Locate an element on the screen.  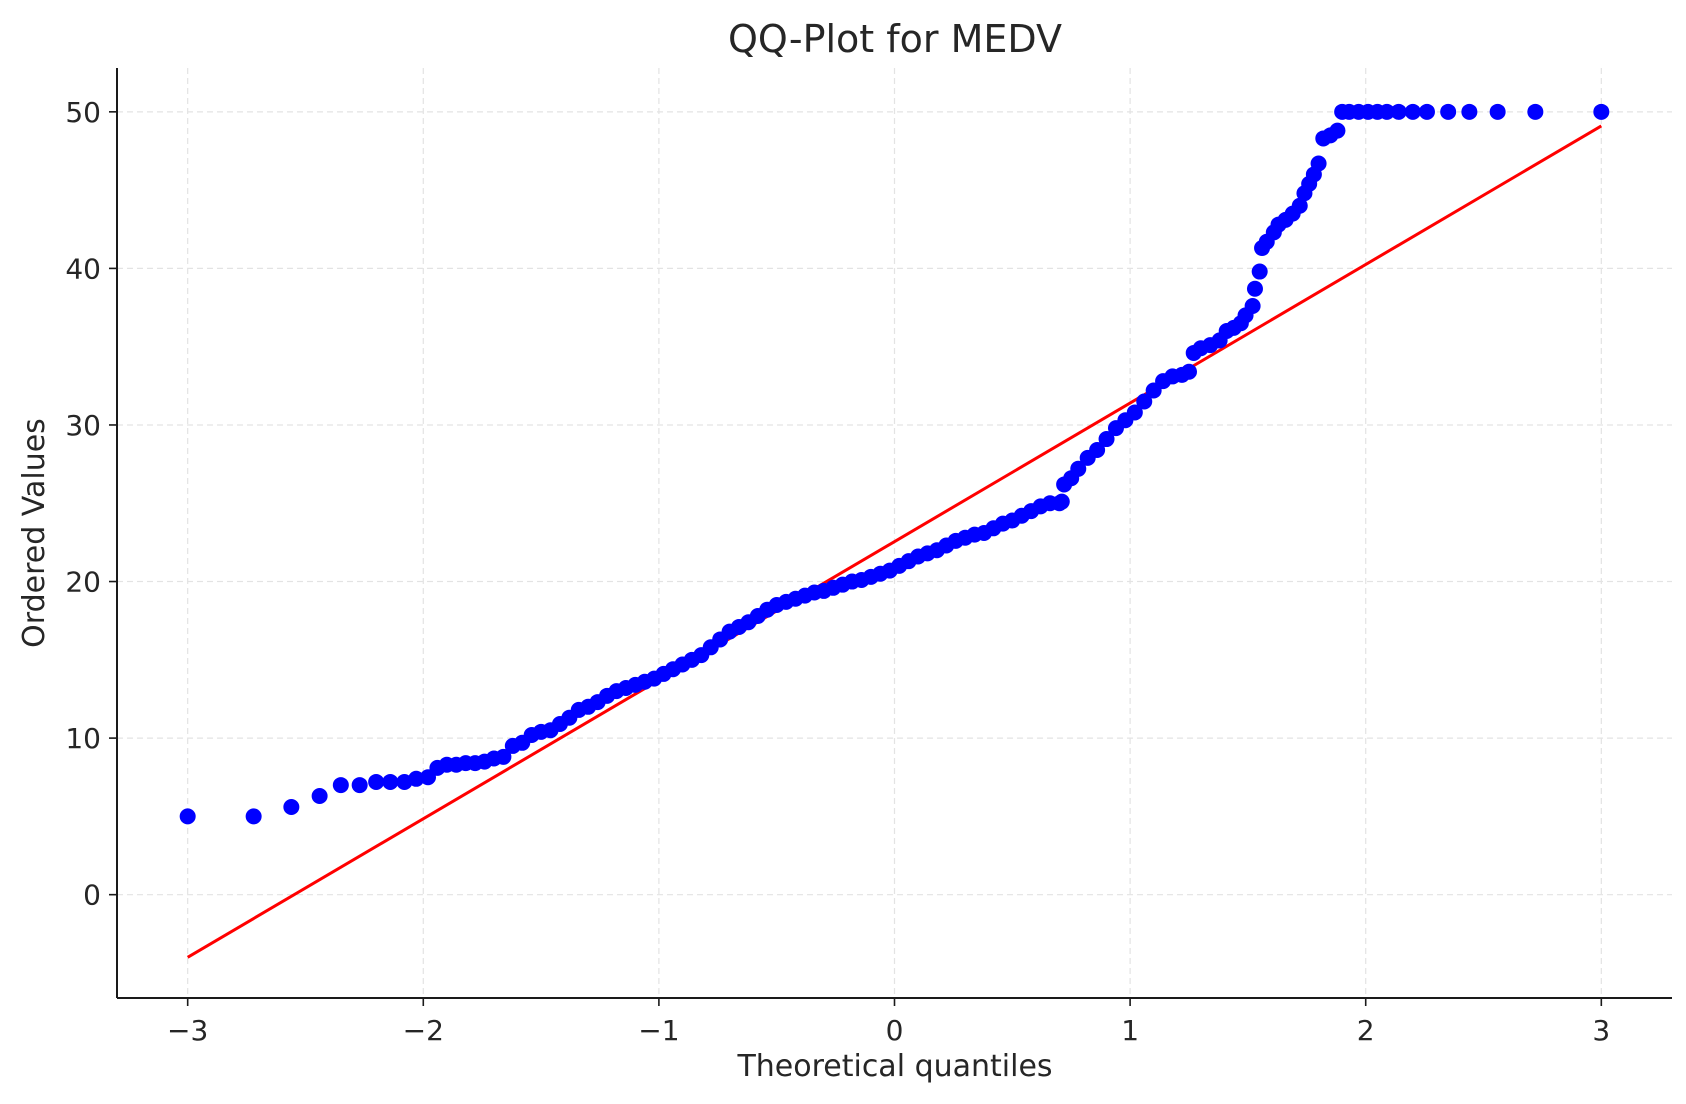
x-tick-label: −2 is located at coordinates (423, 1030).